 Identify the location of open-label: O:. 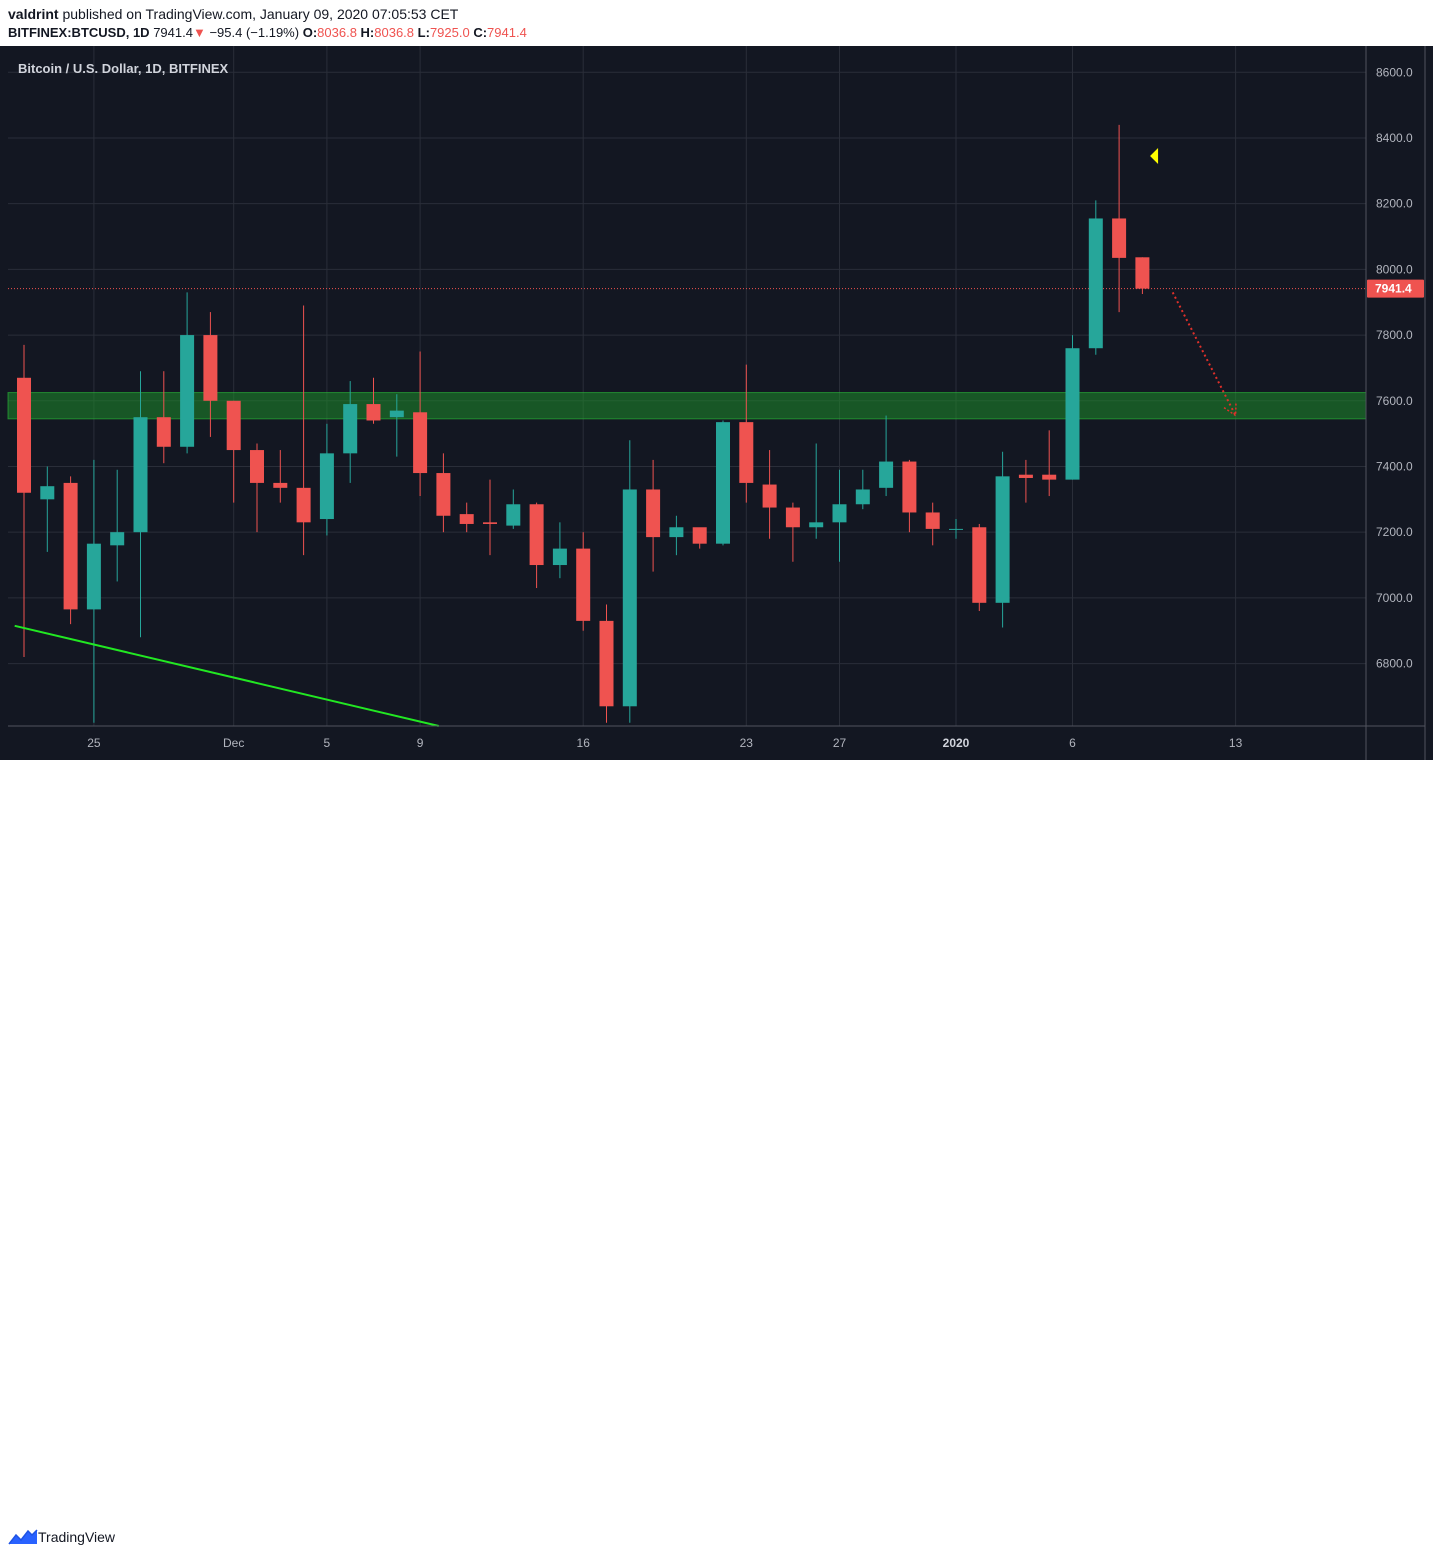
(310, 32).